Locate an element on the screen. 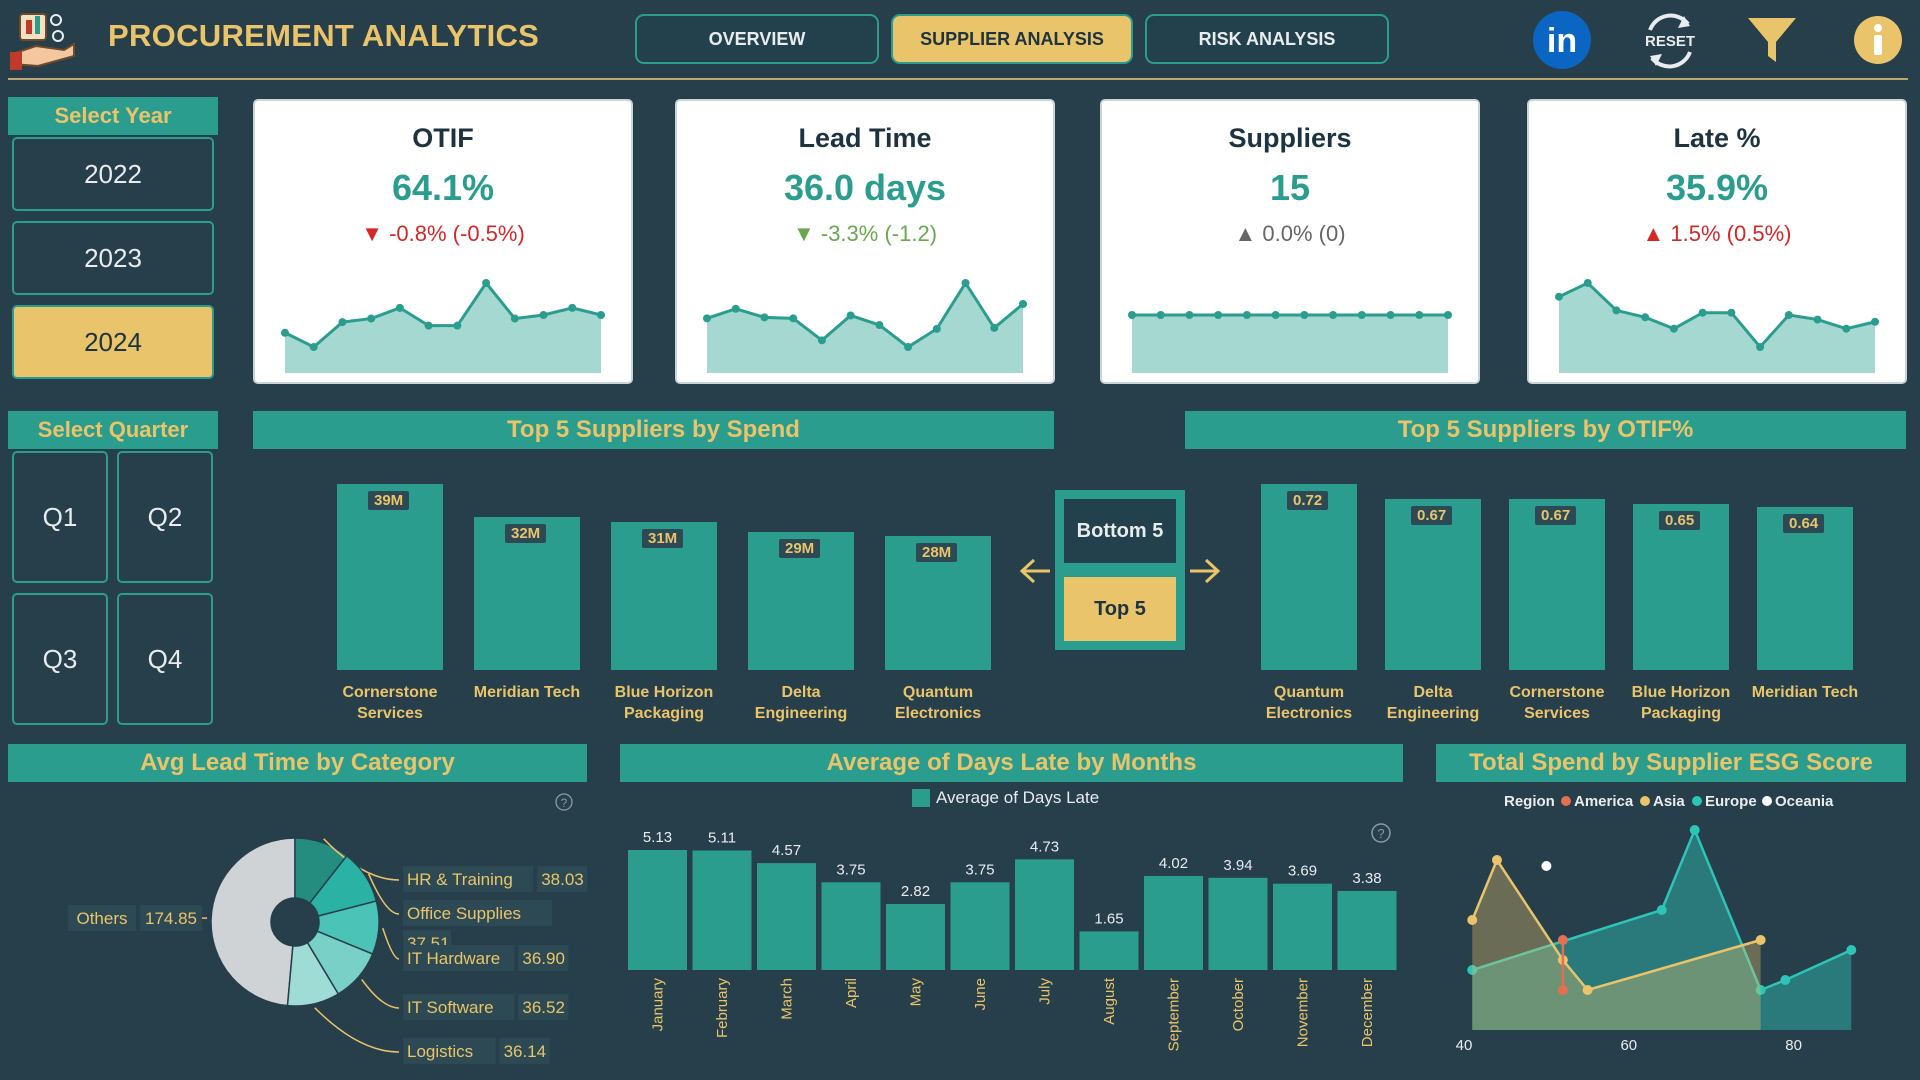 The height and width of the screenshot is (1080, 1920). trend-arrow-icon: ▲ is located at coordinates (1245, 233).